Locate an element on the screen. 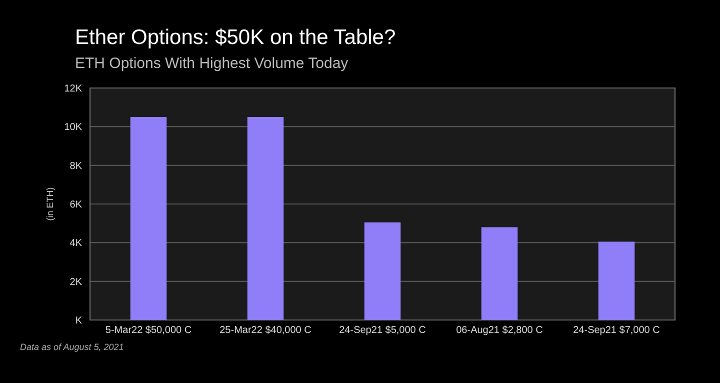 This screenshot has width=720, height=383. x-tick-label: 24-Sep21 $5,000 C is located at coordinates (382, 330).